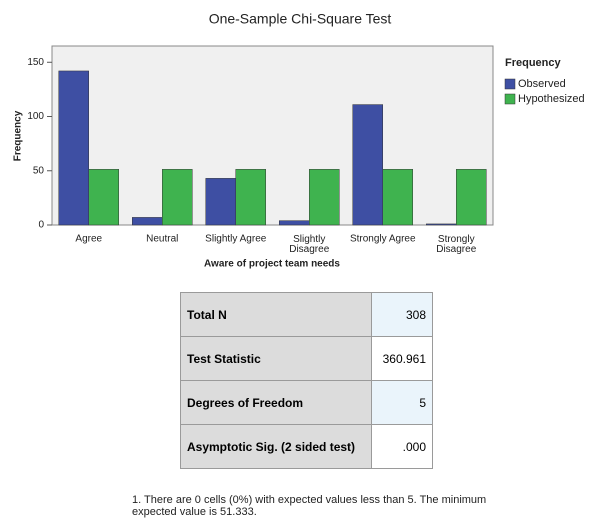  I want to click on label-cell: Total N, so click(276, 314).